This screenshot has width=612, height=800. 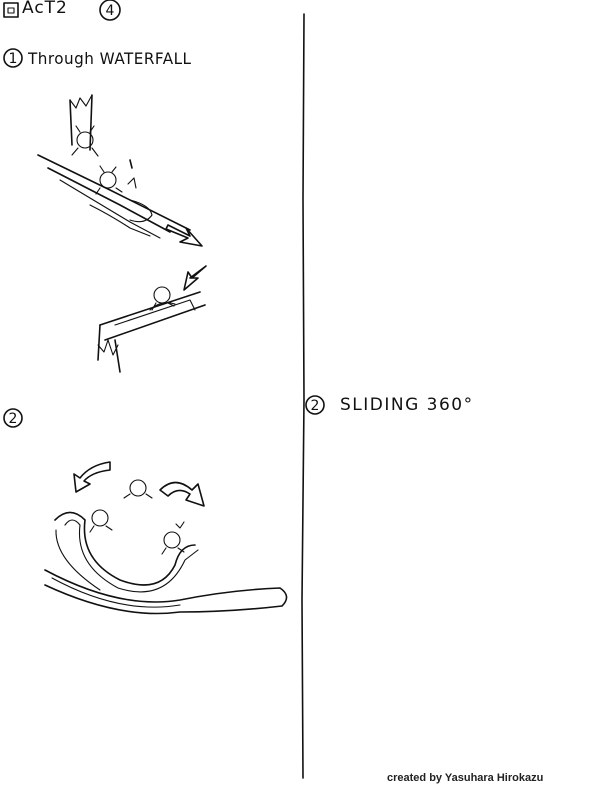 I want to click on waterfall-landing-sketch, so click(x=152, y=319).